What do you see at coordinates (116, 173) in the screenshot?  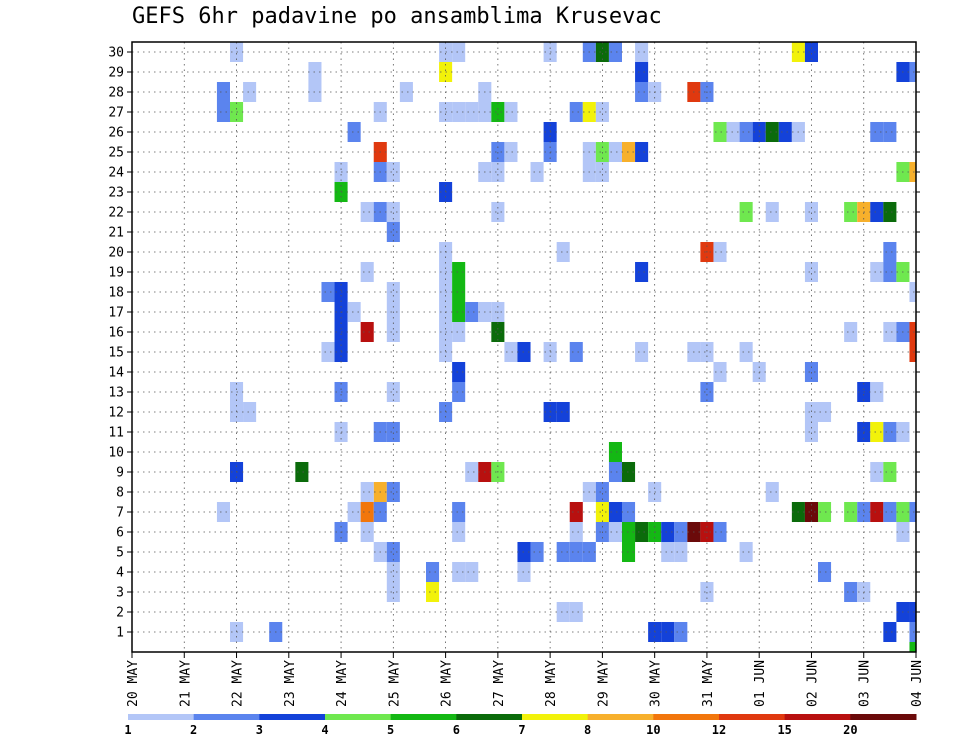 I see `y-tick-label: 24` at bounding box center [116, 173].